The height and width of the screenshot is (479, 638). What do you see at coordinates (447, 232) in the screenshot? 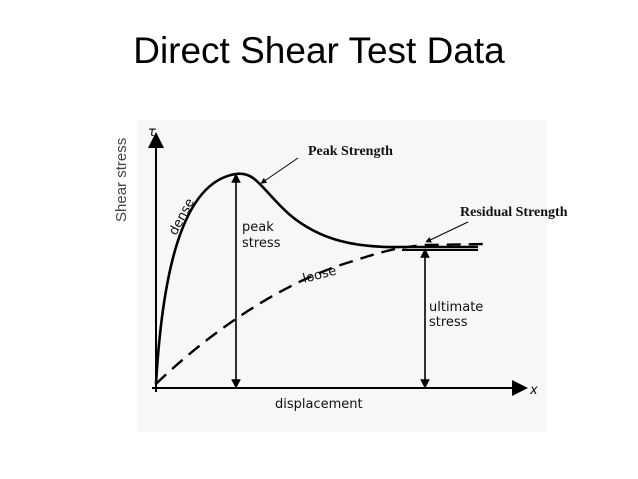
I see `residual-strength-pointer` at bounding box center [447, 232].